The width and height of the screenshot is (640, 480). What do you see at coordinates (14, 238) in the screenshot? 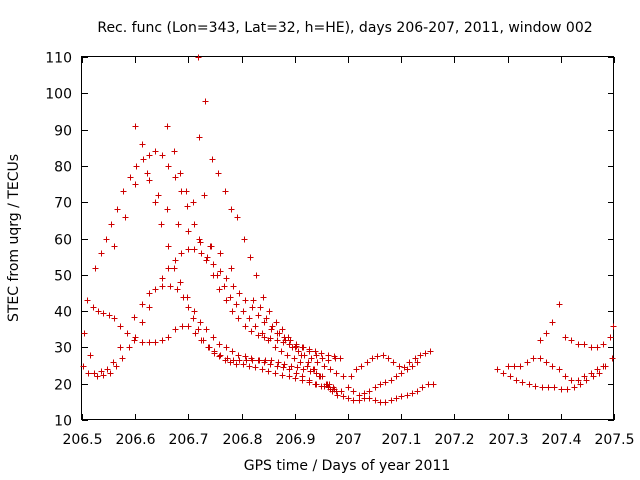
I see `y-axis-label: STEC from uqrg / TECUs` at bounding box center [14, 238].